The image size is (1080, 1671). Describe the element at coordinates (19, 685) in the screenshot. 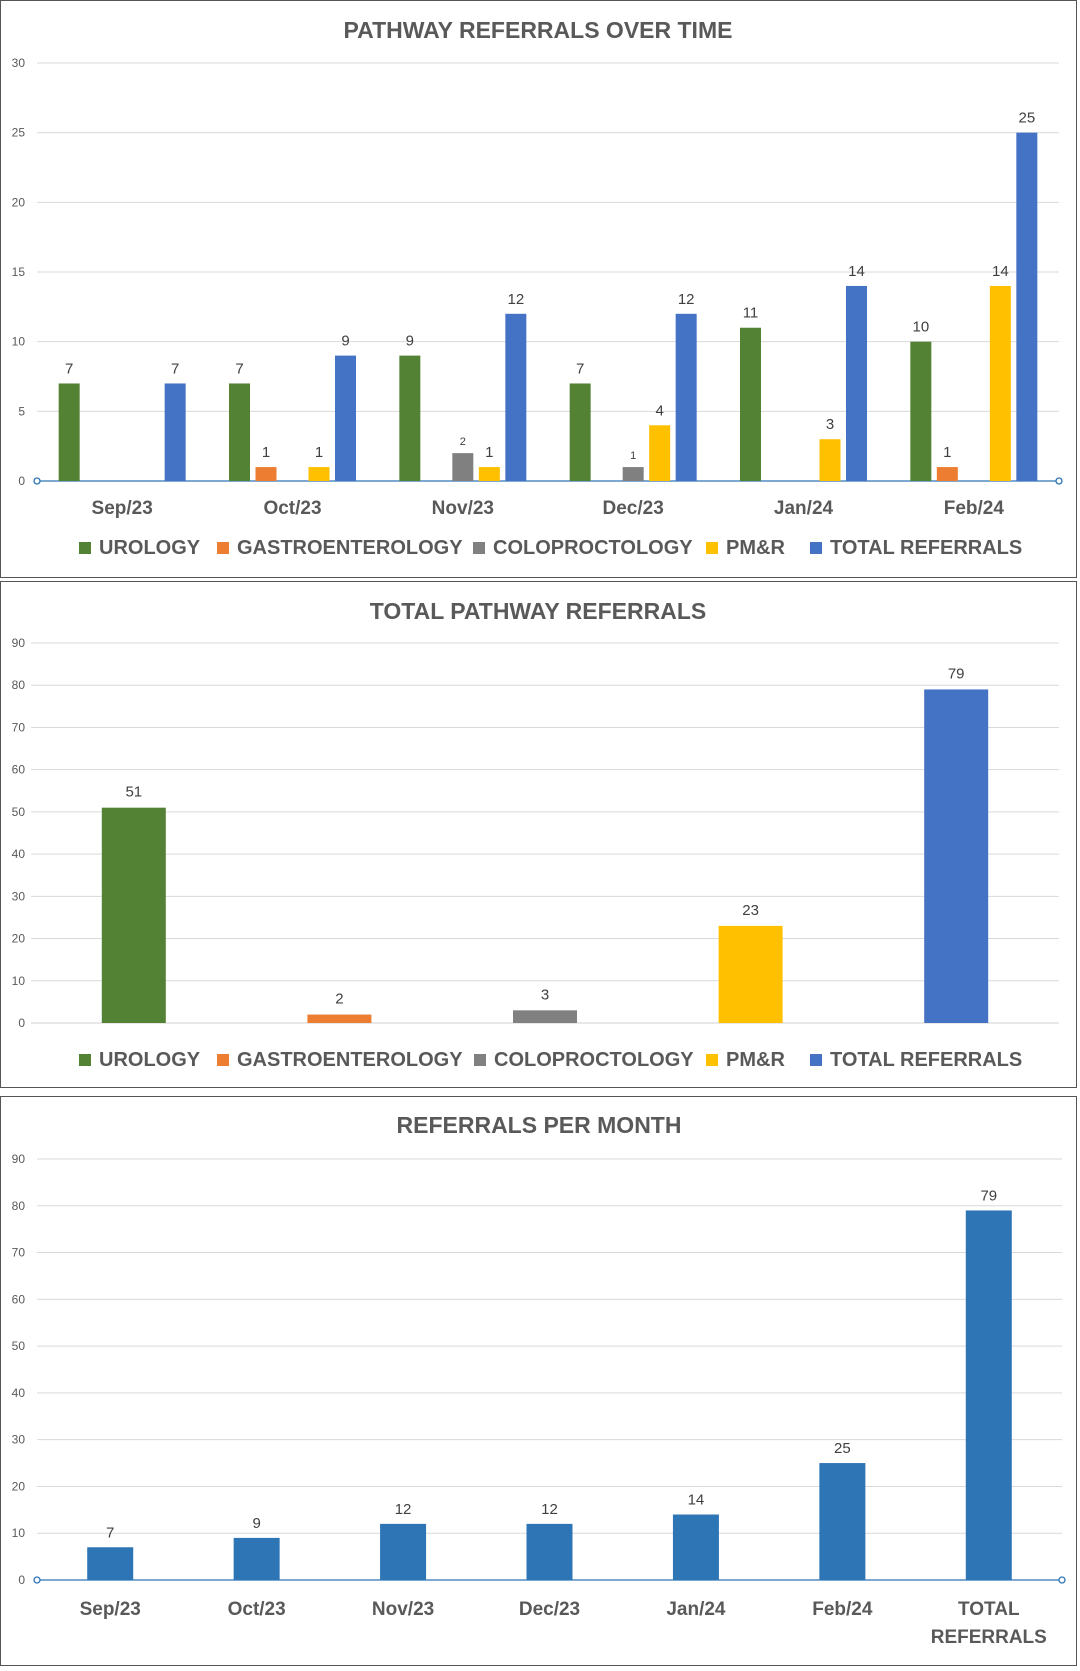

I see `y-tick-label: 80` at that location.